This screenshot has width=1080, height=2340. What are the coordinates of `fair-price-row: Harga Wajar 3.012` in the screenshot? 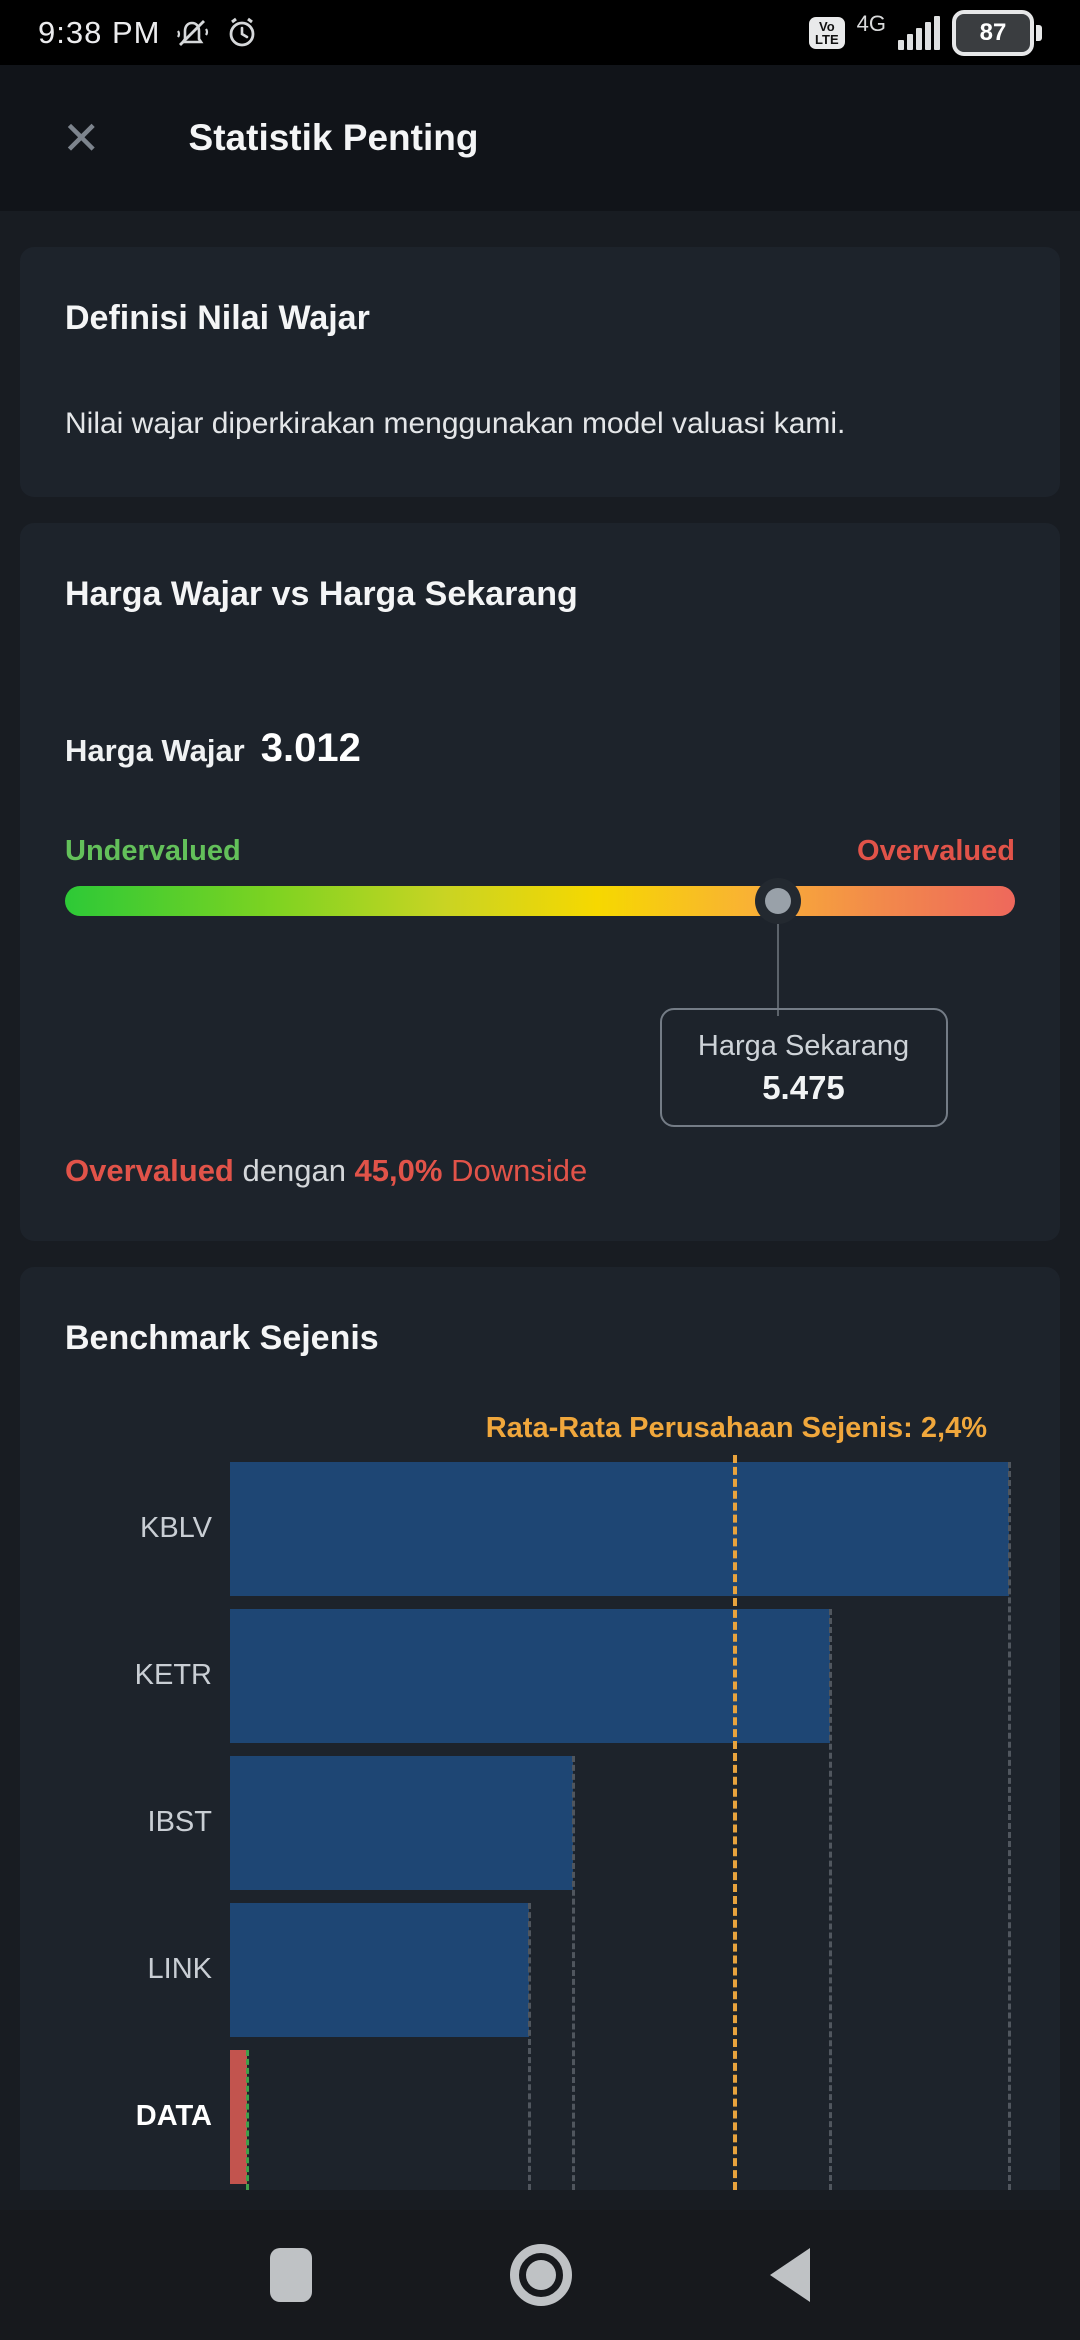 It's located at (540, 748).